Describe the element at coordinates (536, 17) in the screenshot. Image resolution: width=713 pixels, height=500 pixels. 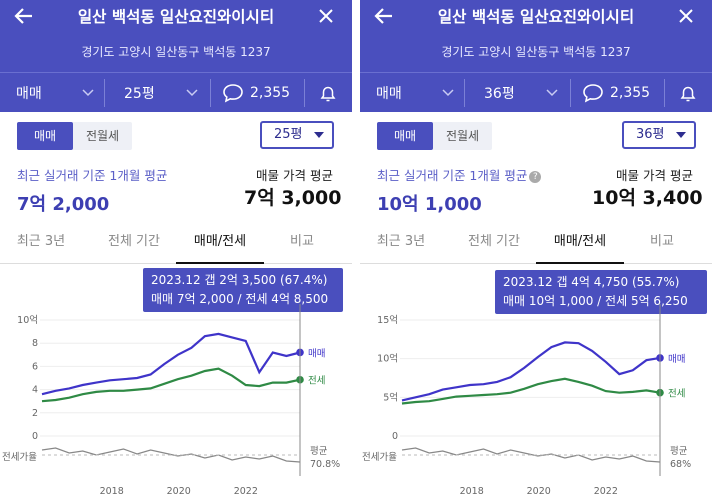
I see `page-title: 일산 백석동 일산요진와이시티` at that location.